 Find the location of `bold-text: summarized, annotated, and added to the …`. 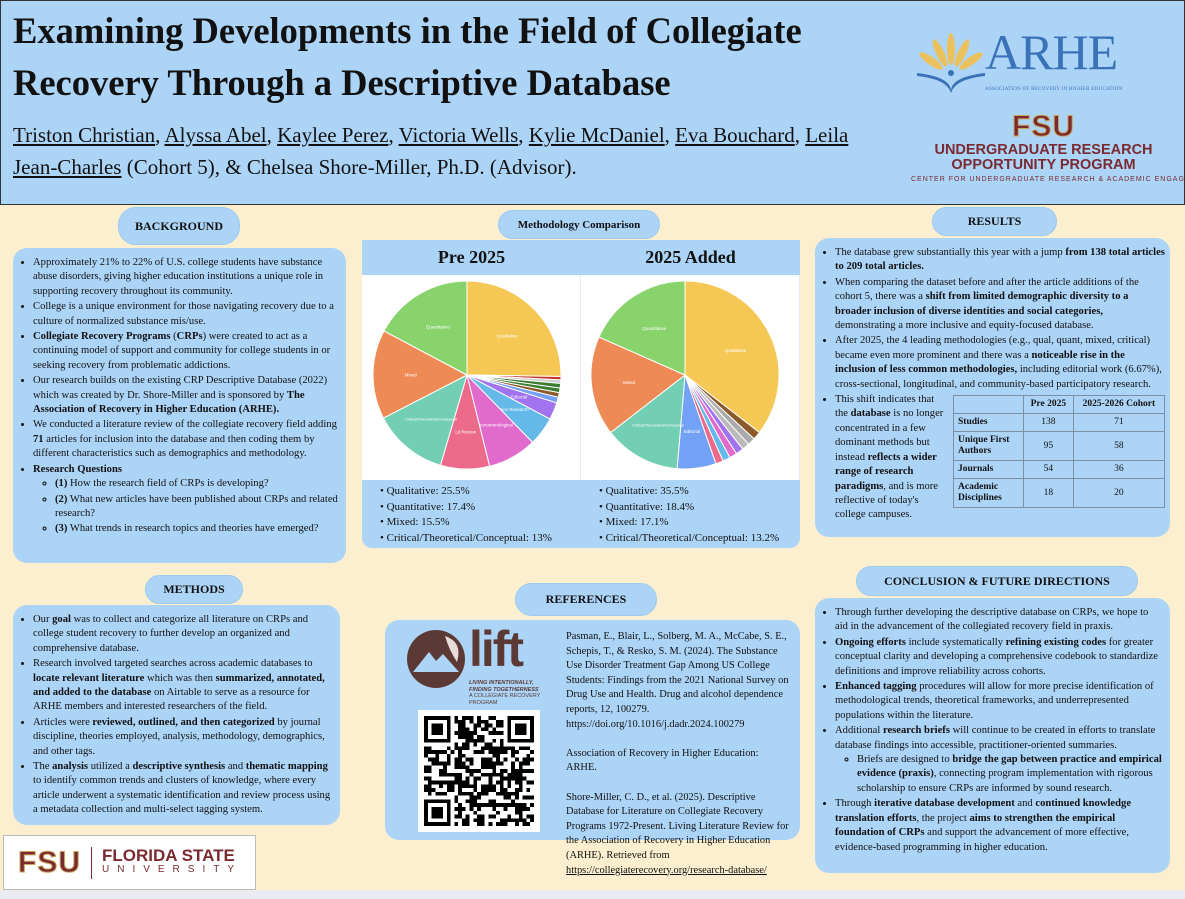

bold-text: summarized, annotated, and added to the … is located at coordinates (179, 685).